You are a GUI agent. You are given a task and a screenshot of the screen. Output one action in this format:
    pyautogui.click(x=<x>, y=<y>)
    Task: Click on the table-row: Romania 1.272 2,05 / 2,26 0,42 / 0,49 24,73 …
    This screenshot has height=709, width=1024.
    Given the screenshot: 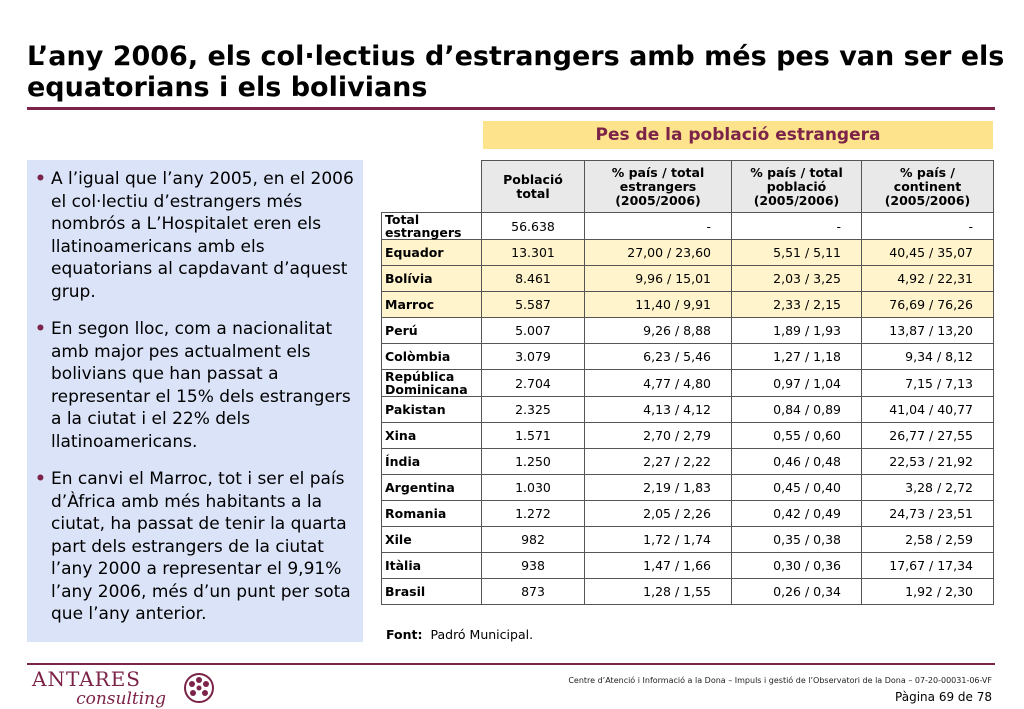 What is the action you would take?
    pyautogui.click(x=687, y=513)
    